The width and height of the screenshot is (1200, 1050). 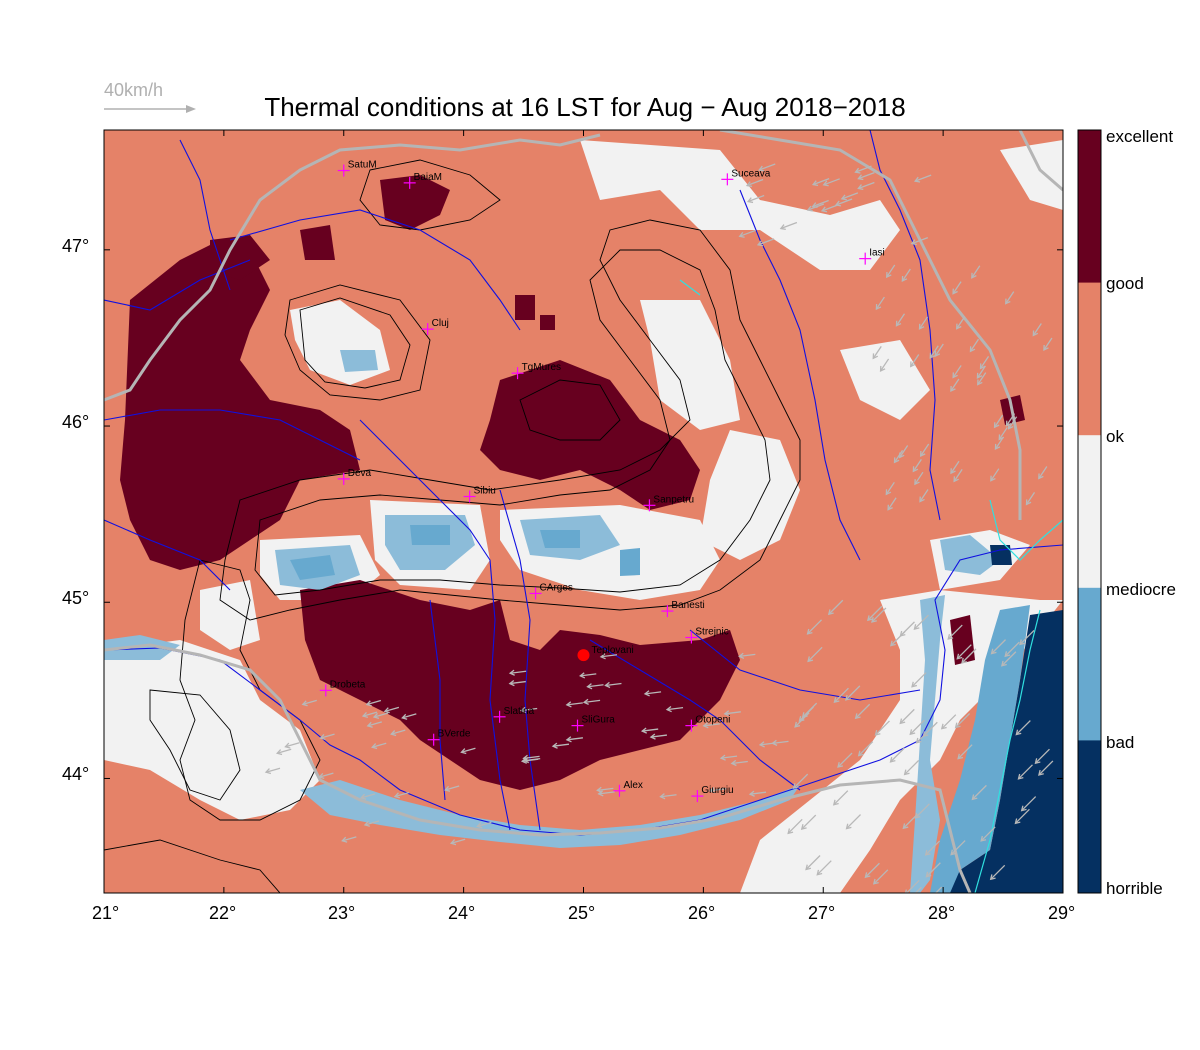 I want to click on launch-site-marker: Teplovani, so click(x=605, y=653).